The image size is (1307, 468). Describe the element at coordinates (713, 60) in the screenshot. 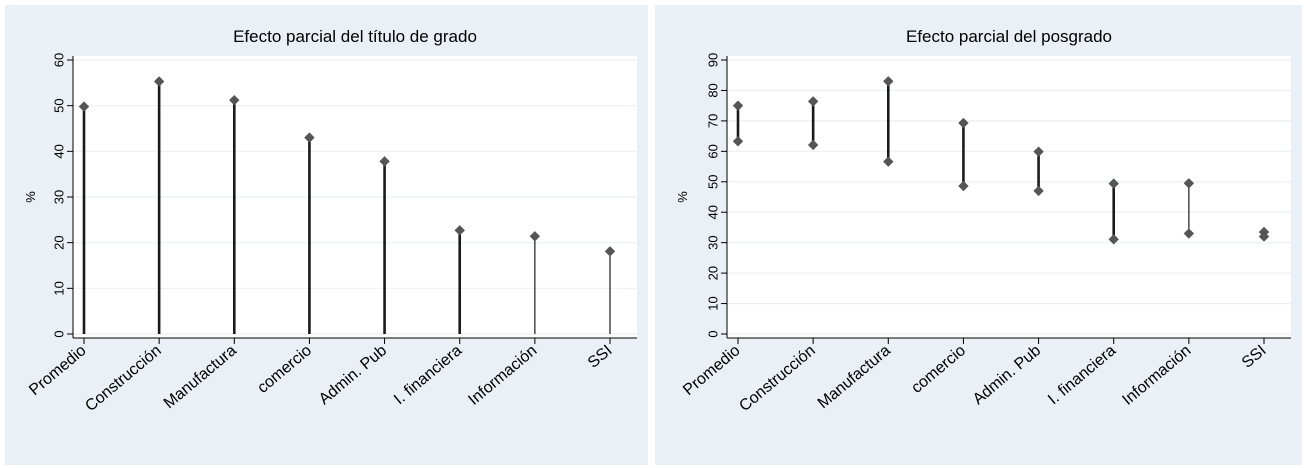

I see `y-tick-label: 90` at that location.